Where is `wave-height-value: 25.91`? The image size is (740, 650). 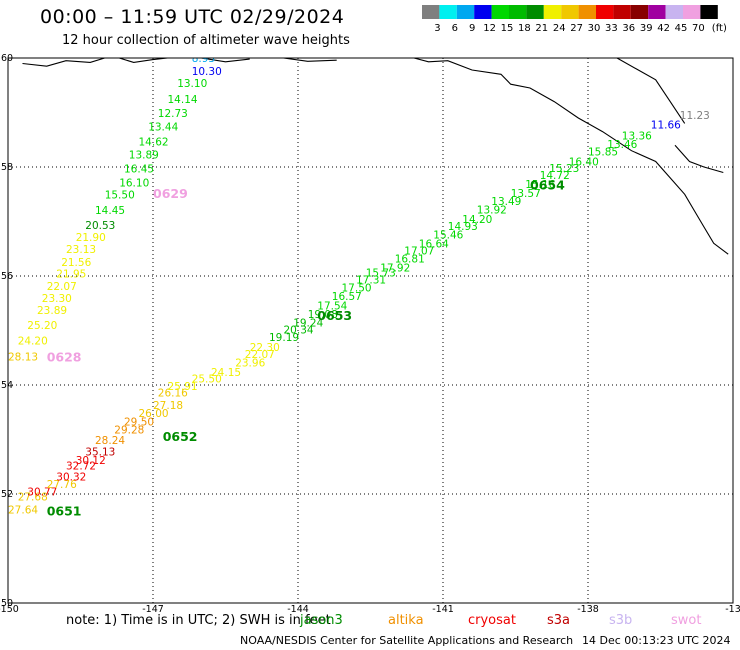 wave-height-value: 25.91 is located at coordinates (183, 387).